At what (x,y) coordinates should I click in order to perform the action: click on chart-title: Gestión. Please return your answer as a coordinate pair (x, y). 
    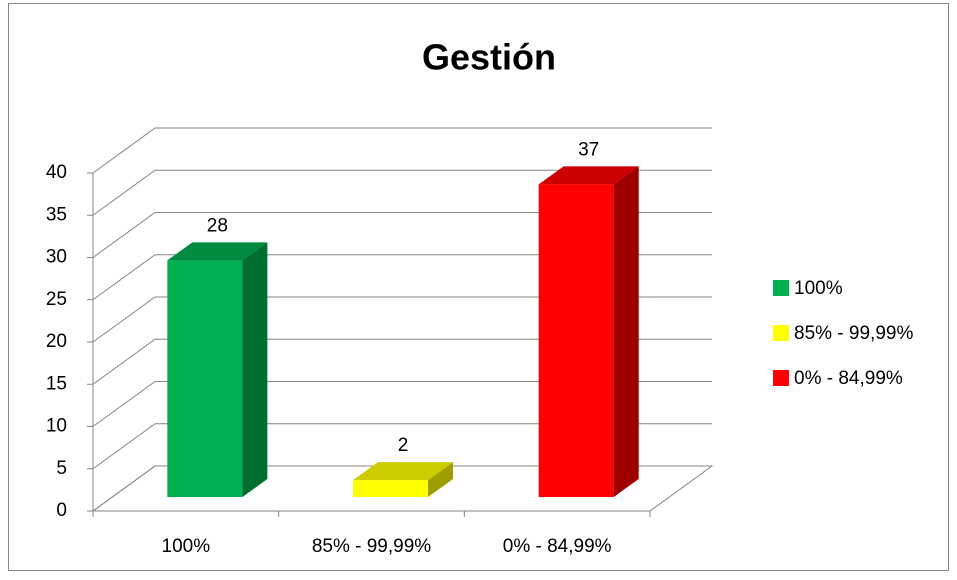
    Looking at the image, I should click on (489, 57).